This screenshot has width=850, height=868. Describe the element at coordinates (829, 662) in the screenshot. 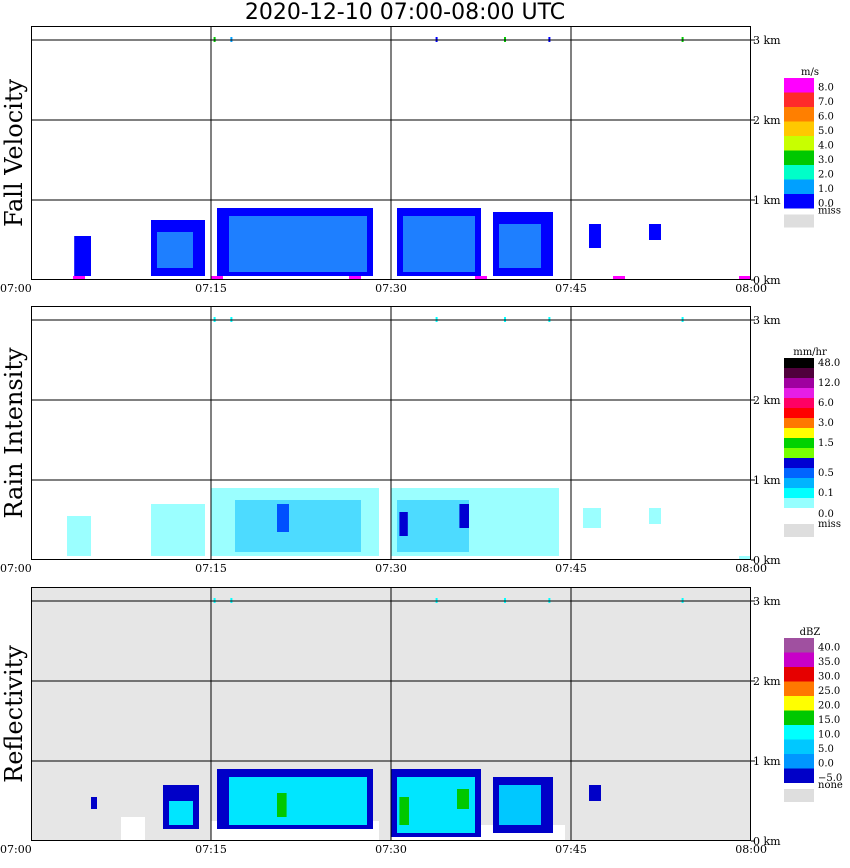

I see `legend-label: 35.0` at that location.